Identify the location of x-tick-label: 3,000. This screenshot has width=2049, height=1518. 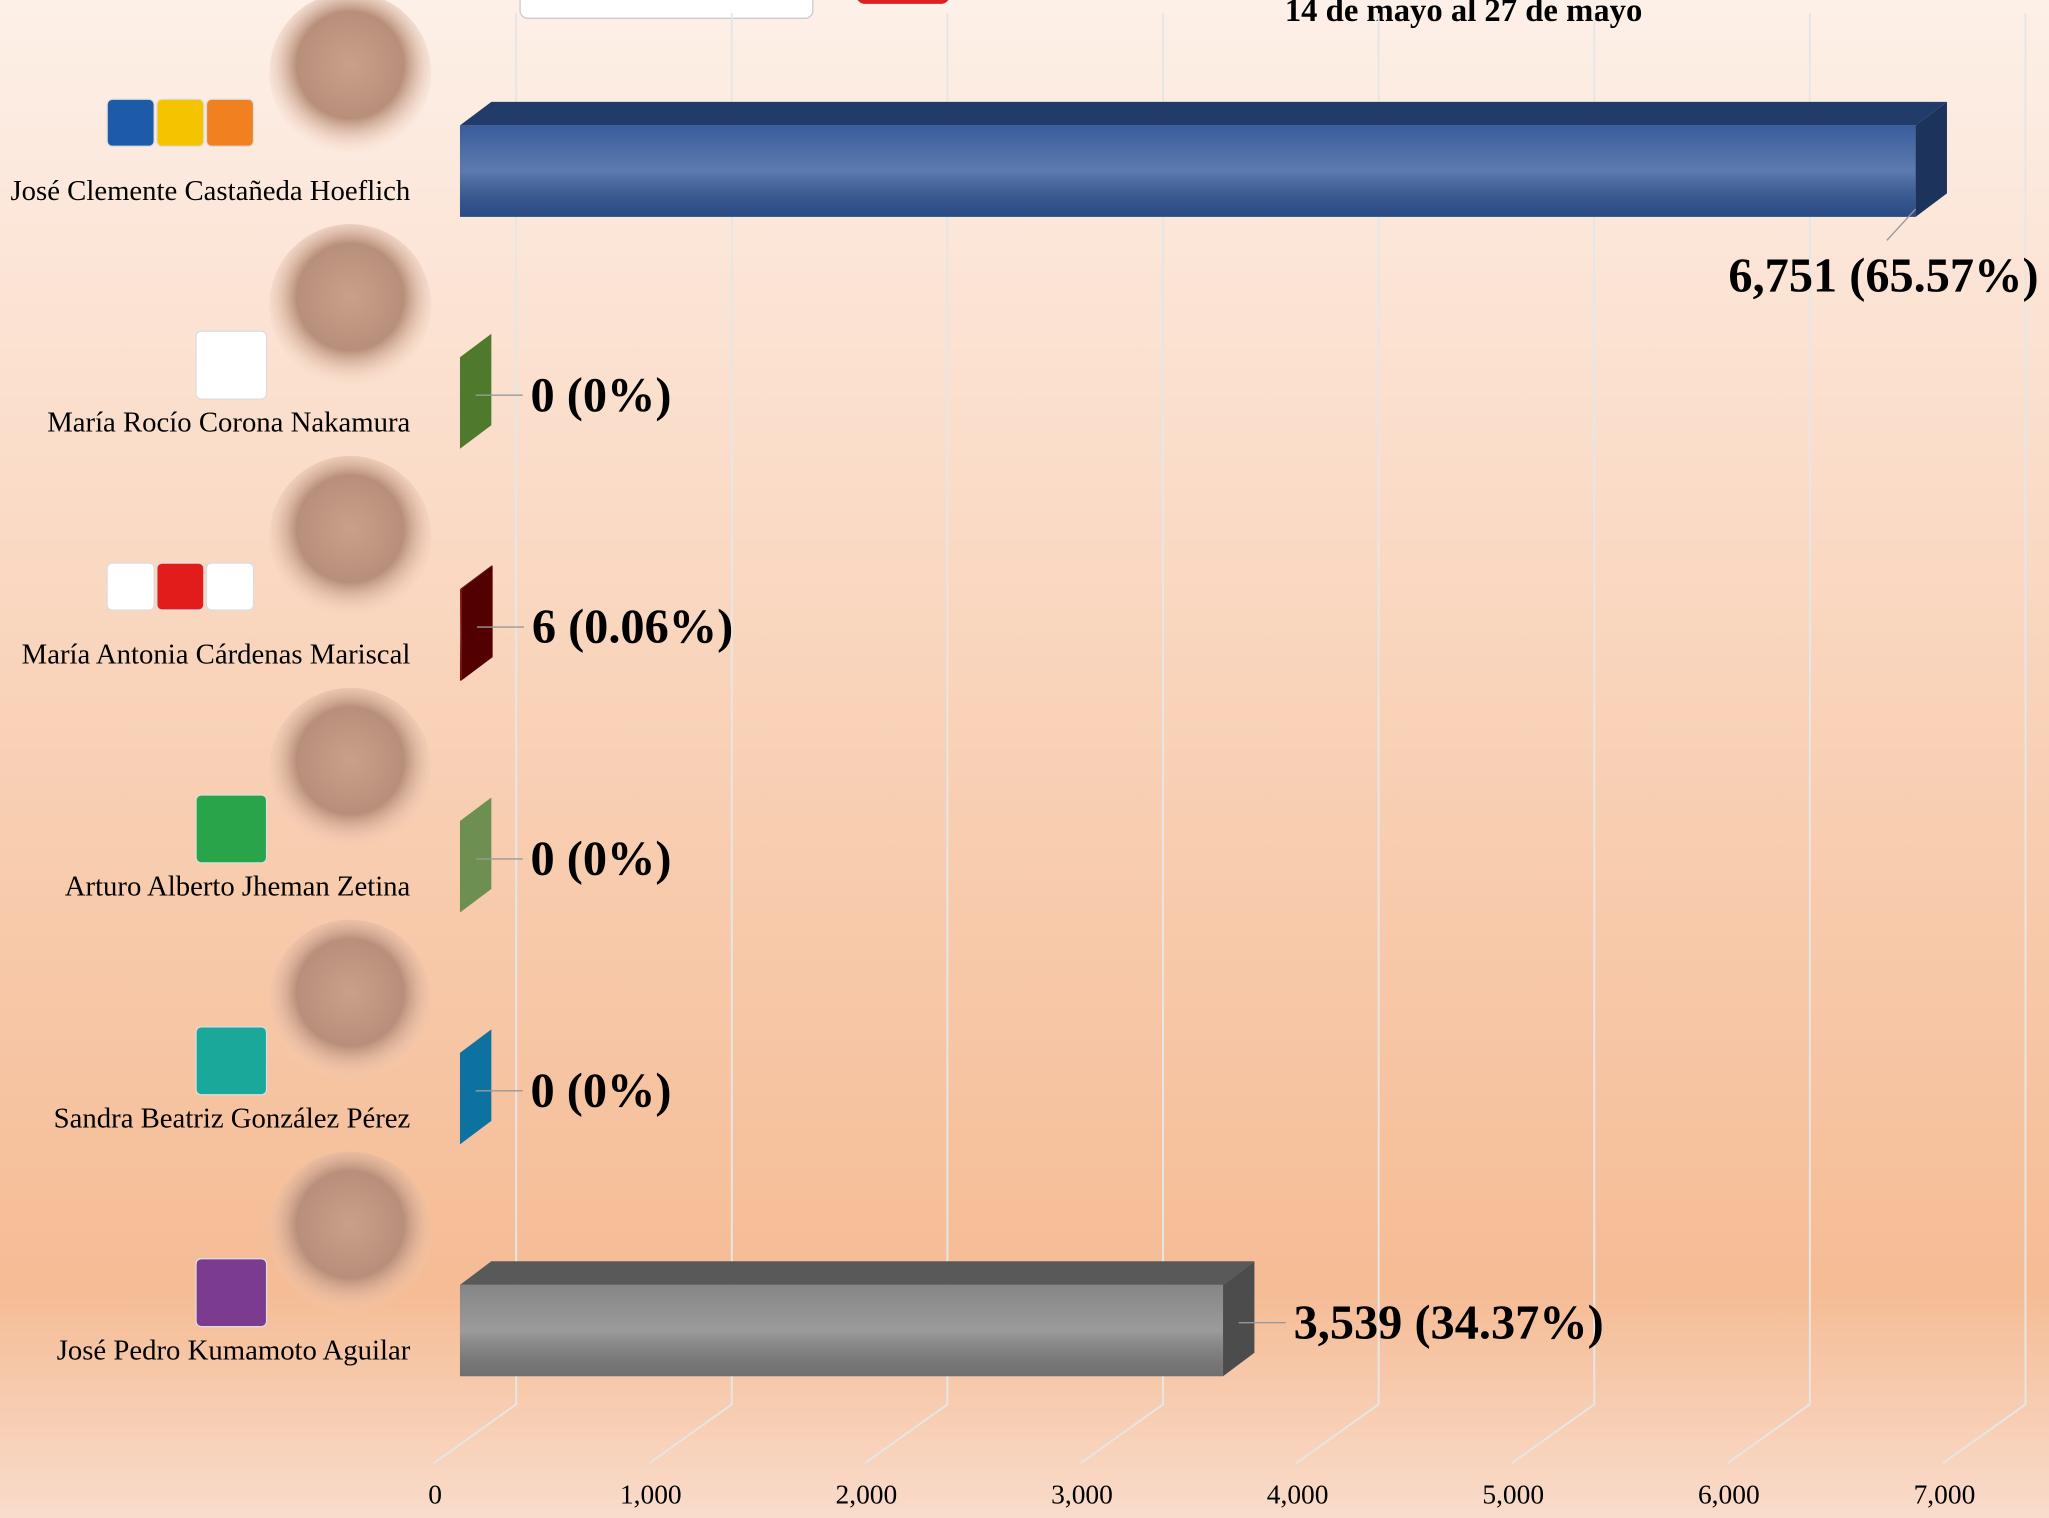
(1082, 1495).